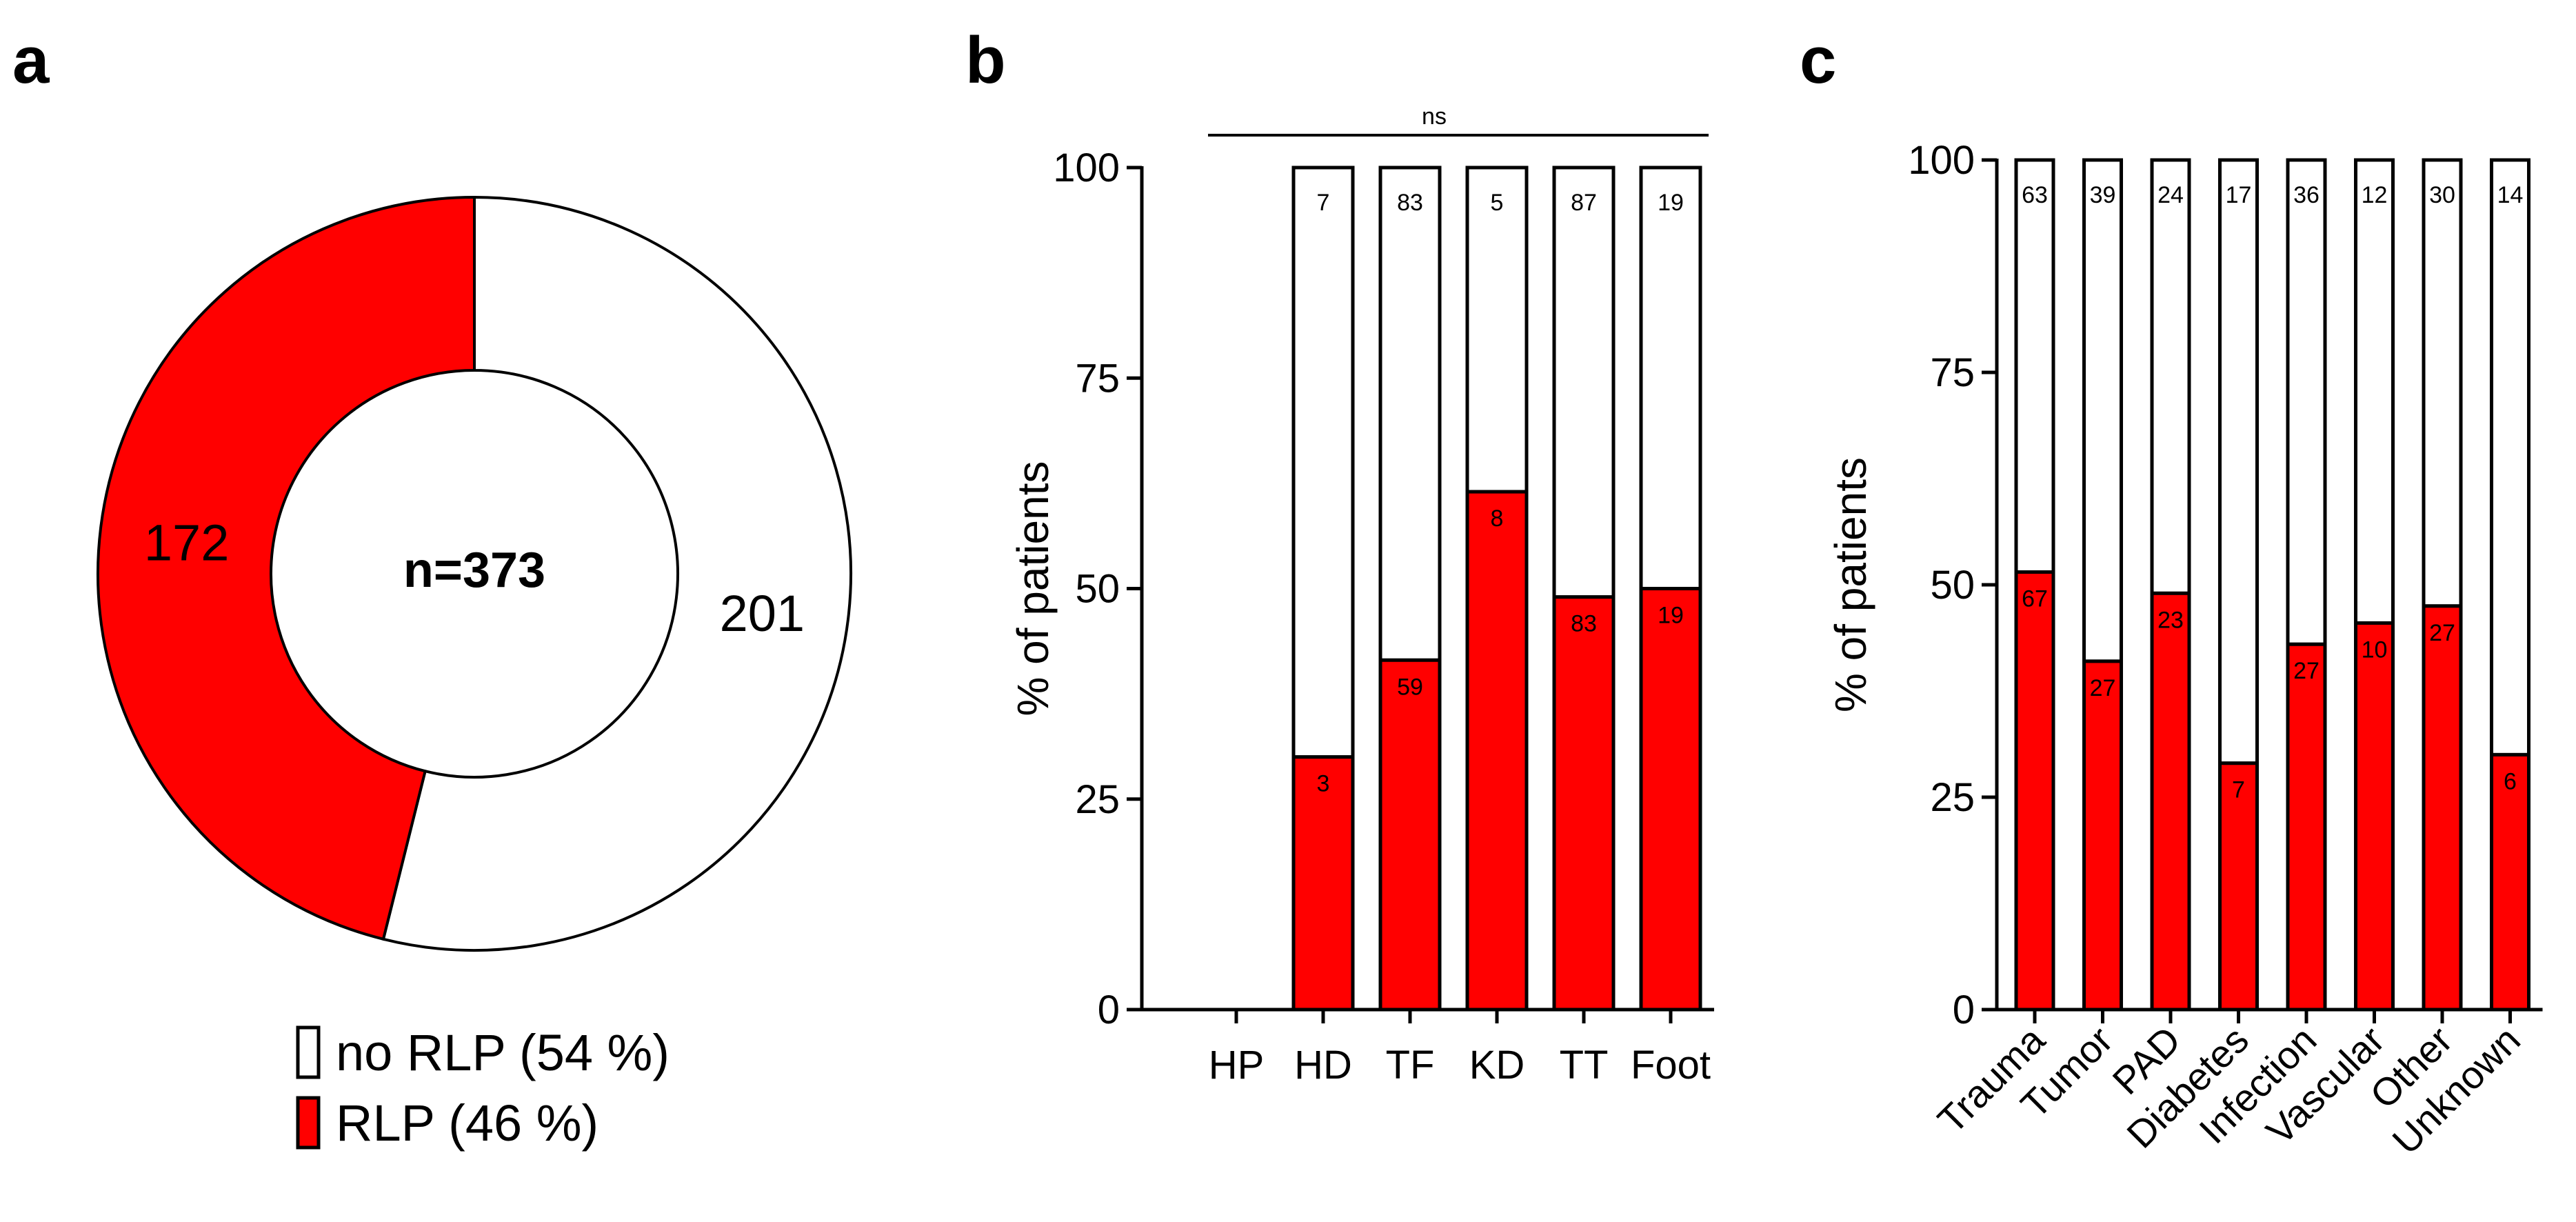  Describe the element at coordinates (617, 573) in the screenshot. I see `pie-slice-no-rlp` at that location.